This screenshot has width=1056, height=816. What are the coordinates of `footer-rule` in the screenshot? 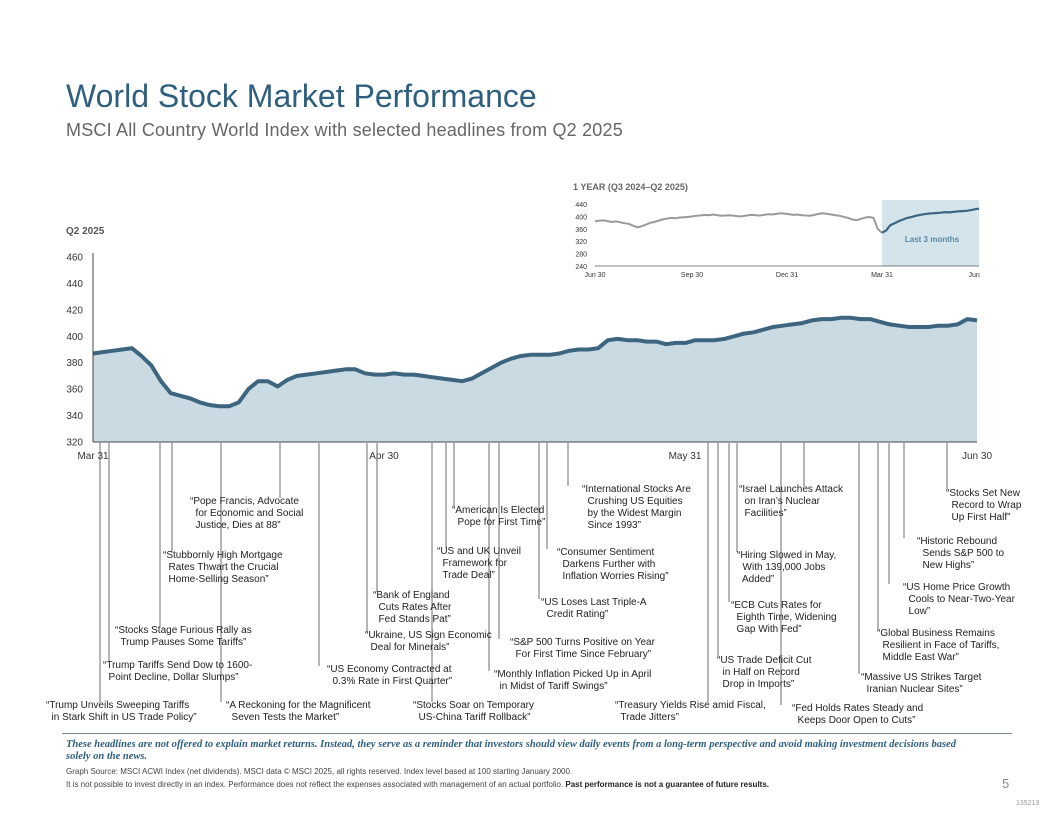 It's located at (537, 733).